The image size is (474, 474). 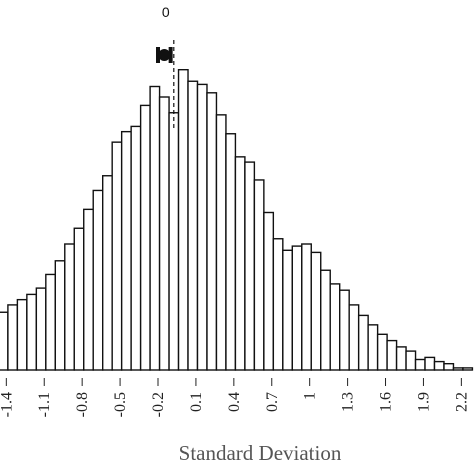 I want to click on reference-line-label: 0, so click(x=166, y=12).